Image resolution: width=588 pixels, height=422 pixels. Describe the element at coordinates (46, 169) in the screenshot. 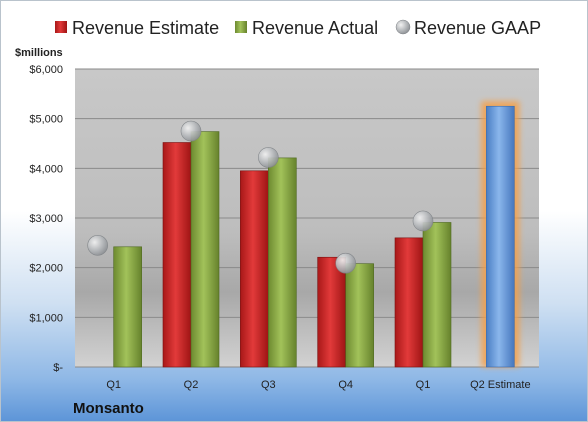

I see `y-tick-label: $4,000` at that location.